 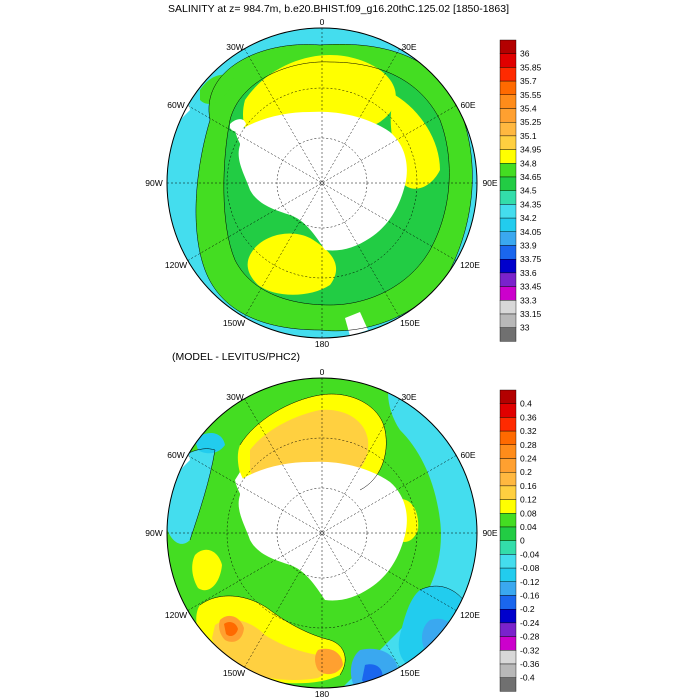 I want to click on difference-colorbar-tick-label: 0, so click(x=522, y=541).